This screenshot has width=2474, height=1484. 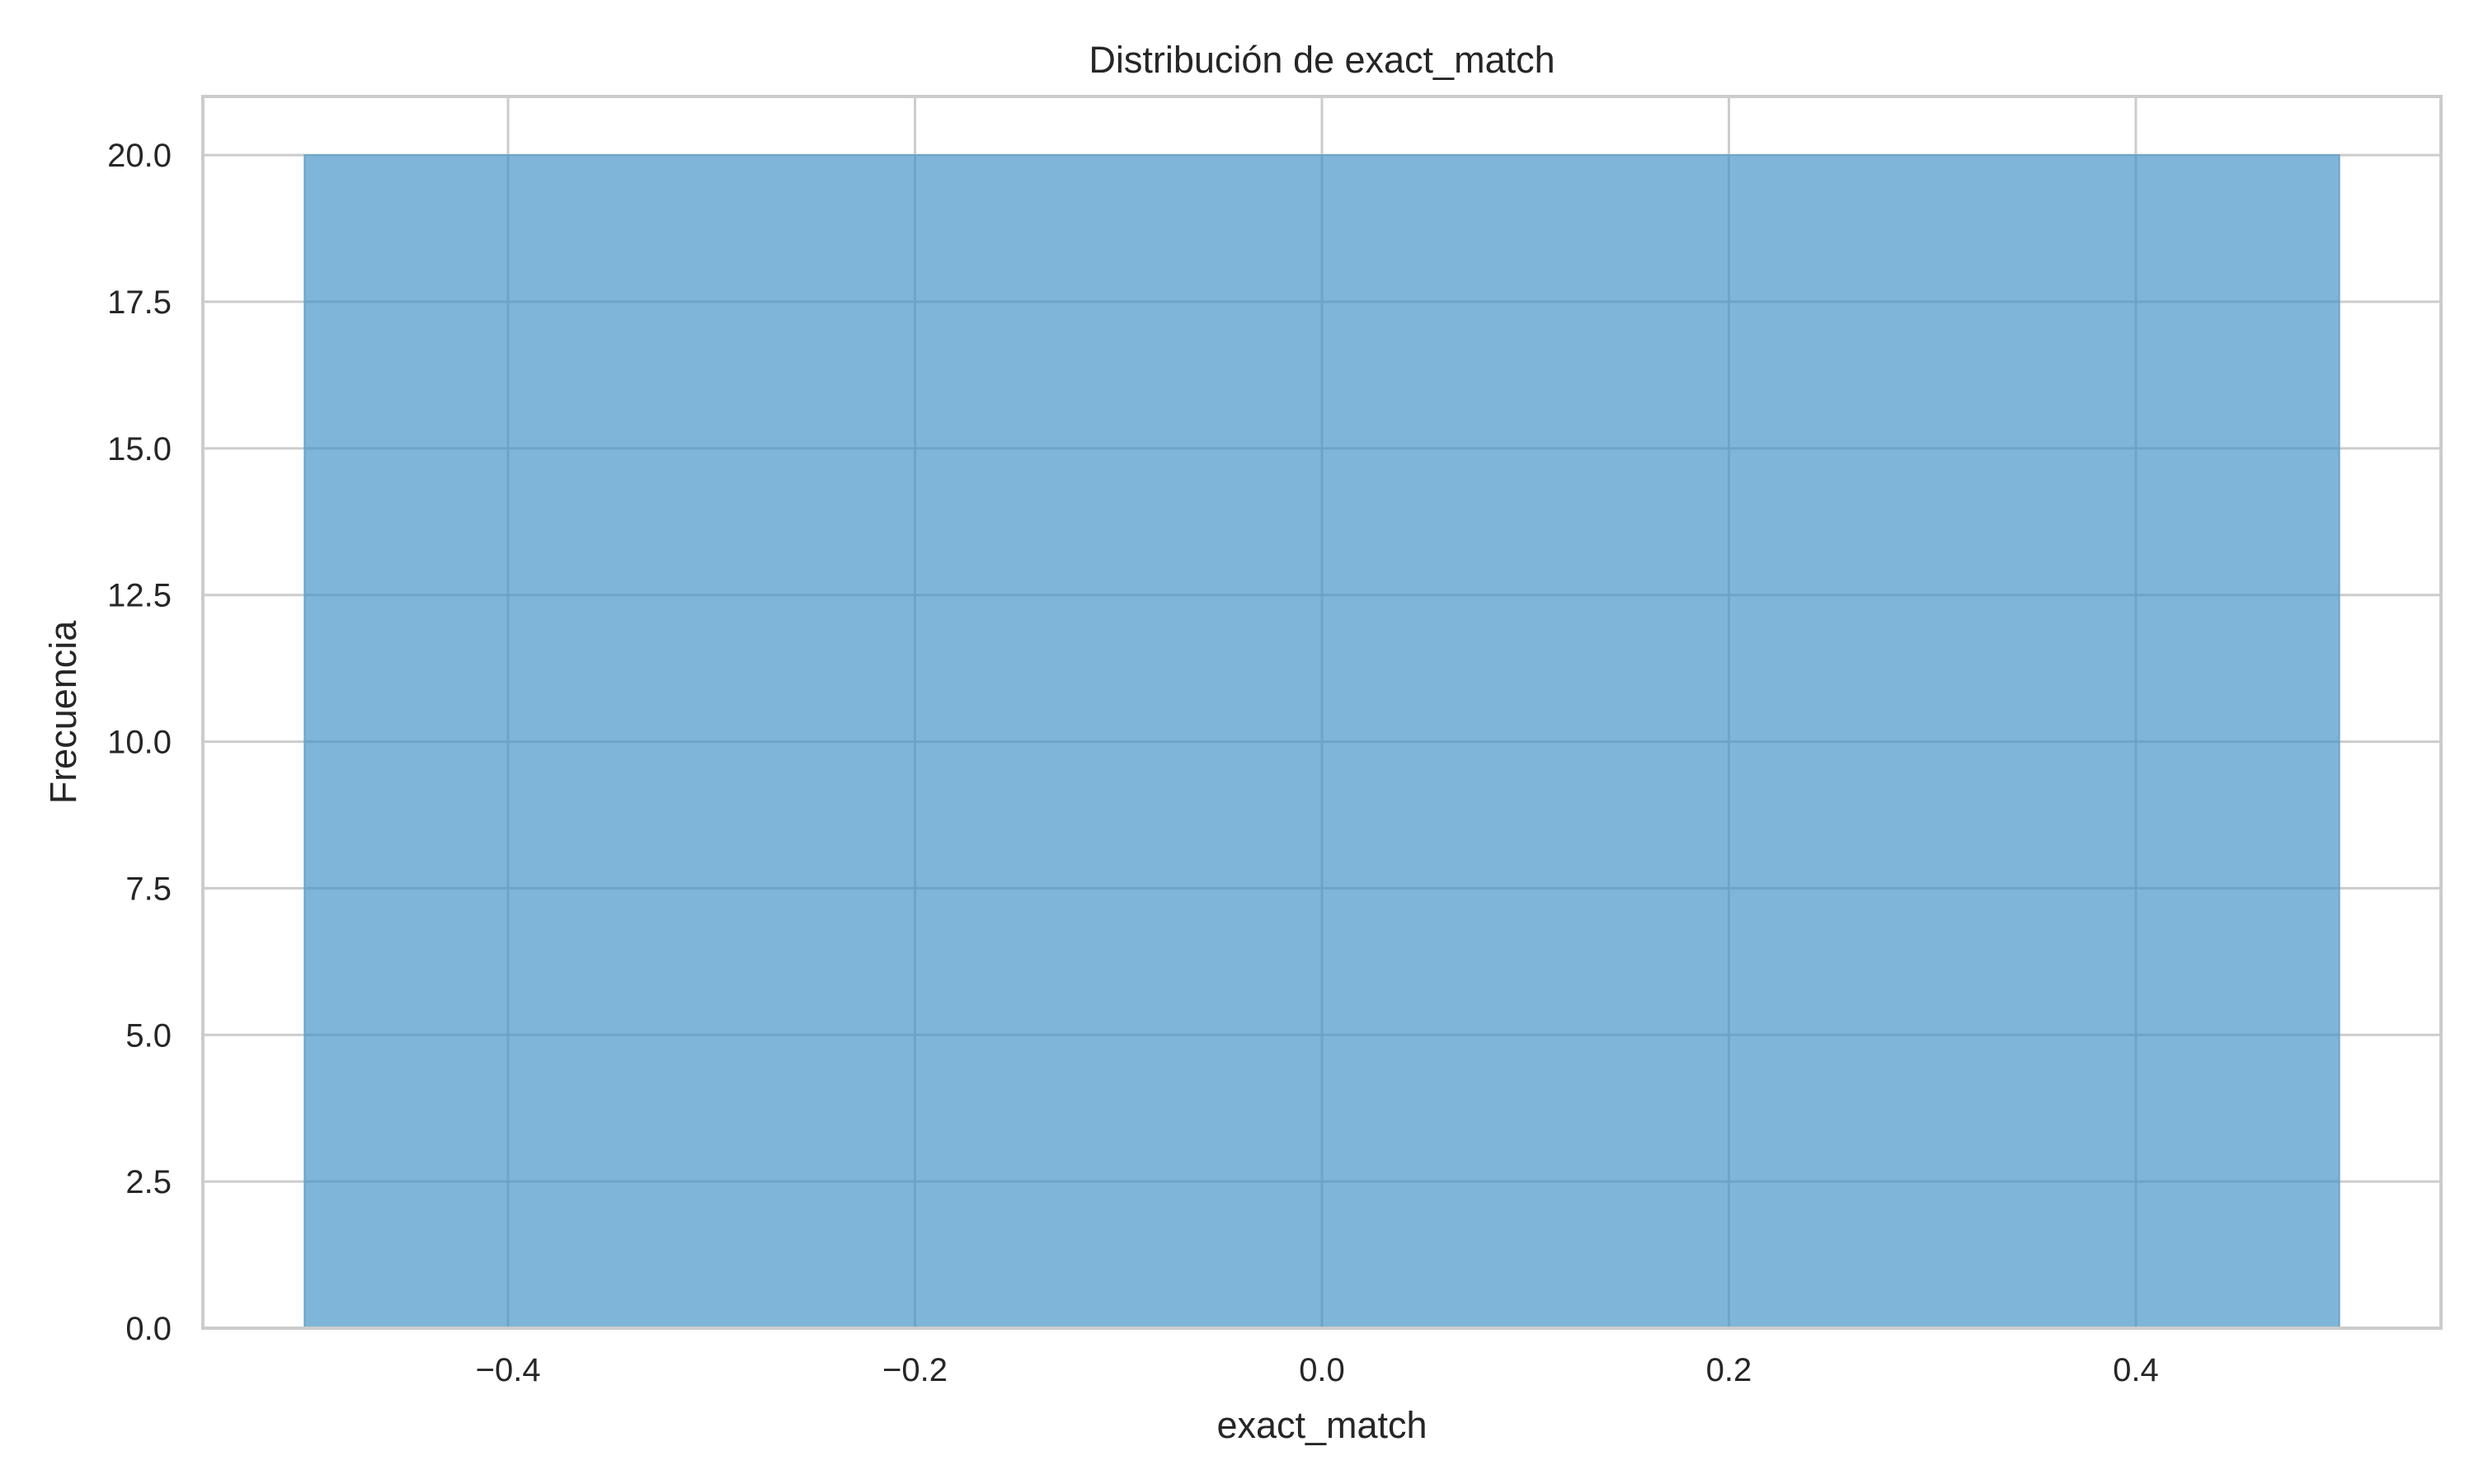 I want to click on chart-title: Distribución de exact_match, so click(x=1321, y=60).